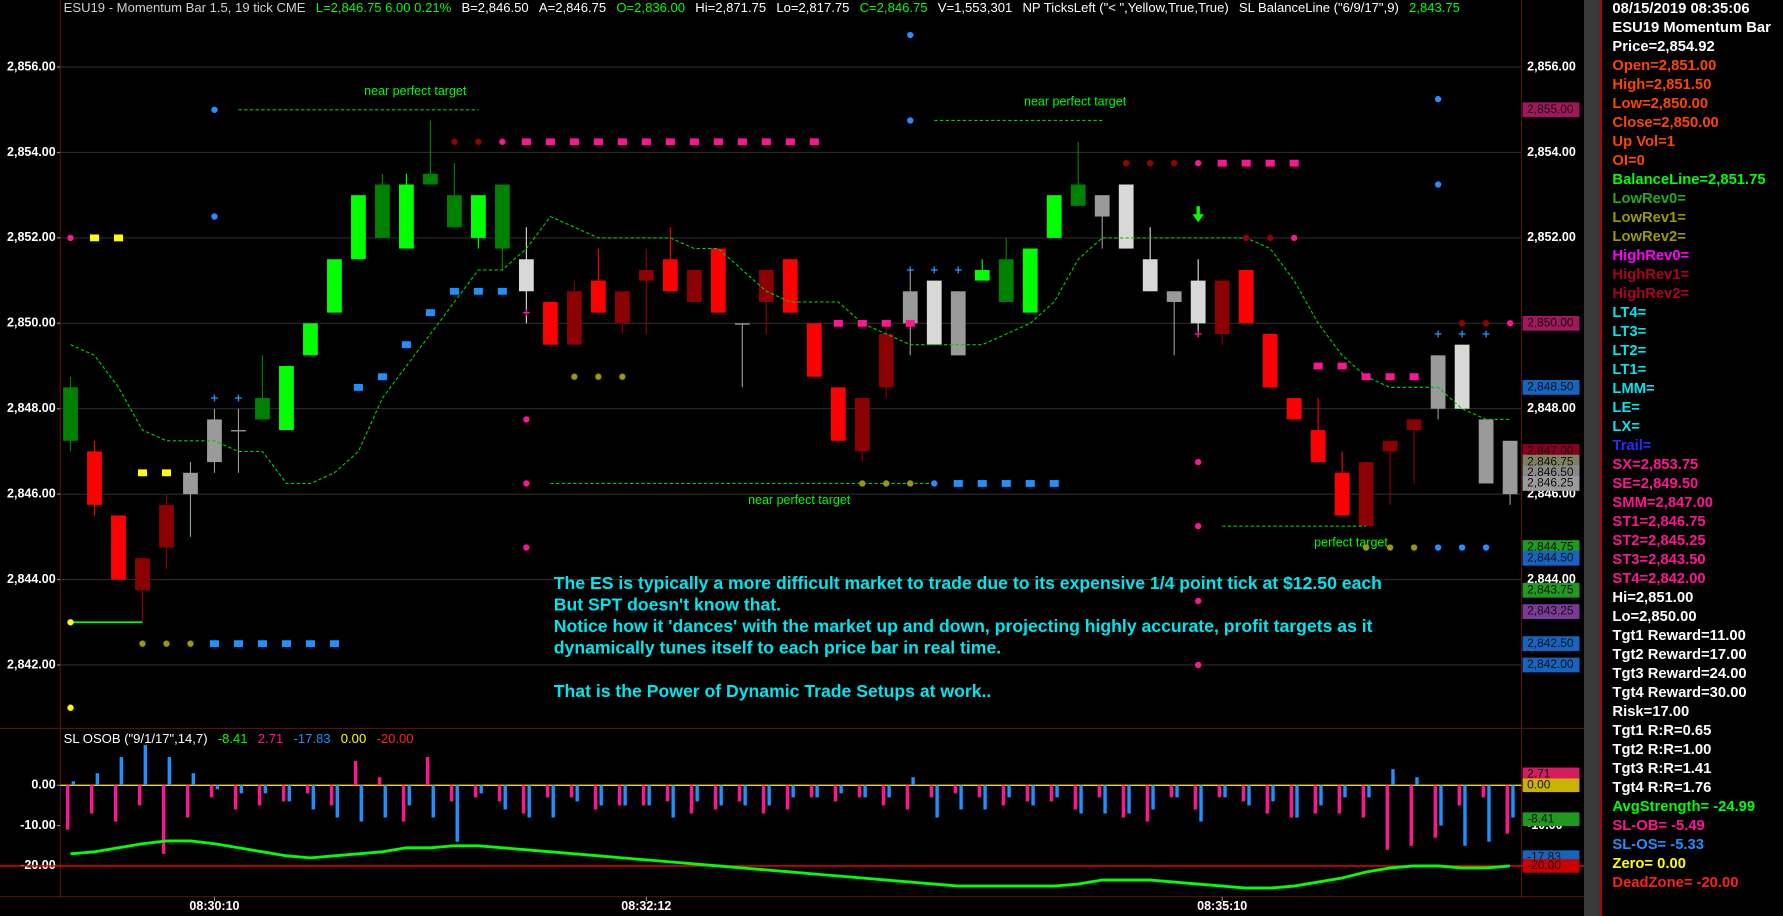 The width and height of the screenshot is (1783, 916). Describe the element at coordinates (1649, 218) in the screenshot. I see `side-panel-line: LowRev1=` at that location.